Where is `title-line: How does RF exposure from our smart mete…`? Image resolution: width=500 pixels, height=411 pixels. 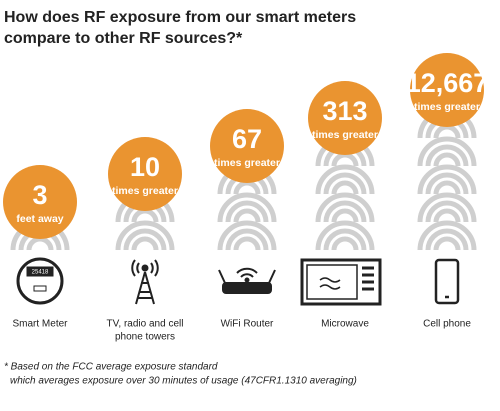 title-line: How does RF exposure from our smart mete… is located at coordinates (180, 17).